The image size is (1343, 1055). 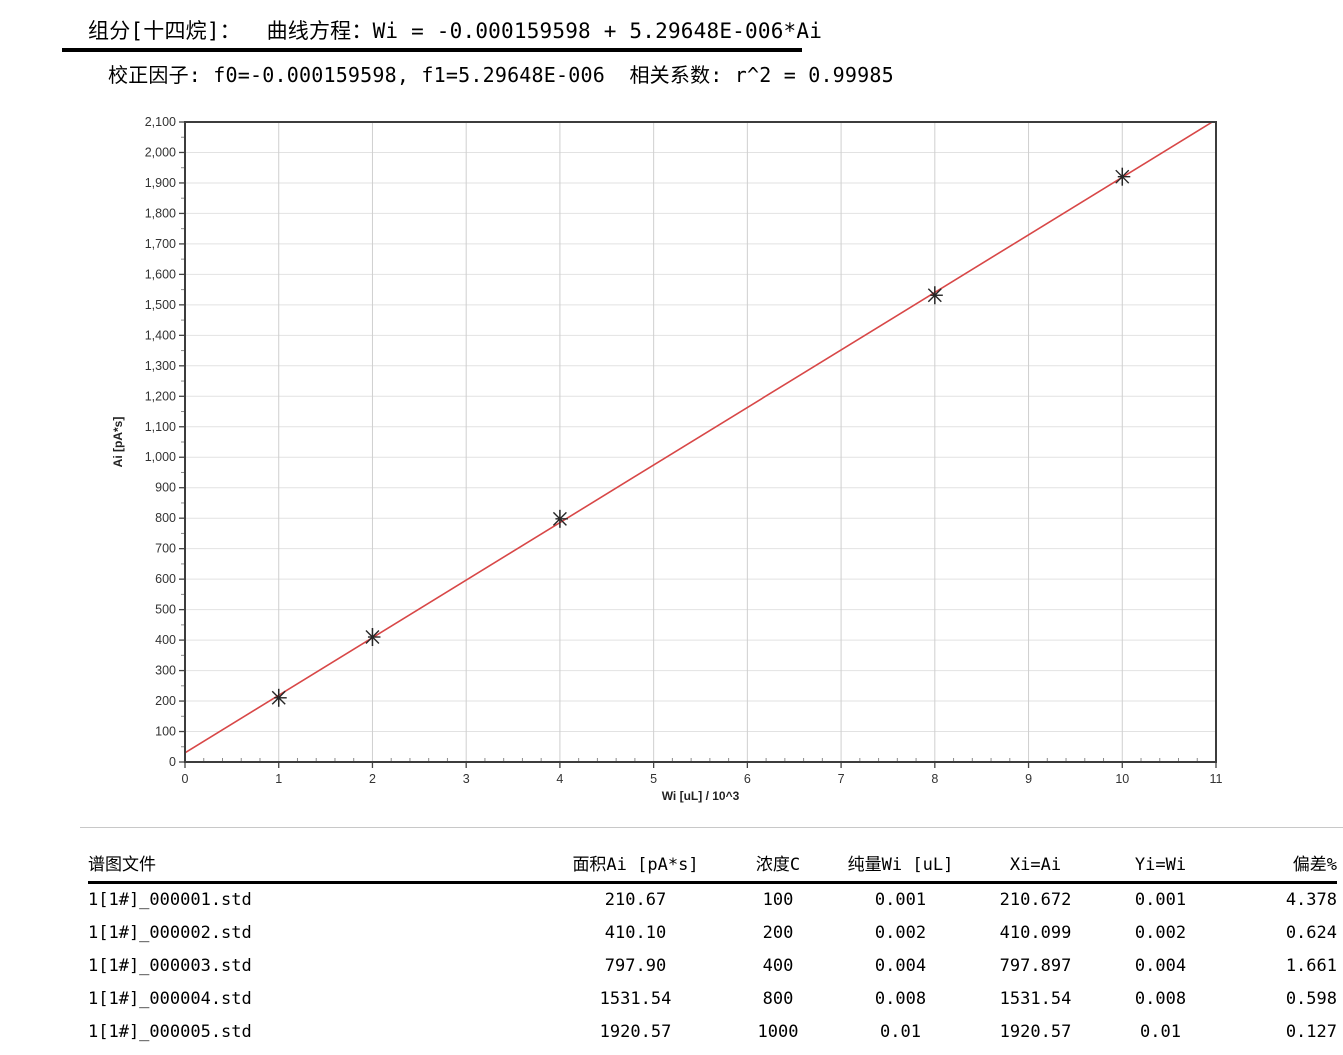 What do you see at coordinates (1028, 779) in the screenshot?
I see `x-tick-label: 9` at bounding box center [1028, 779].